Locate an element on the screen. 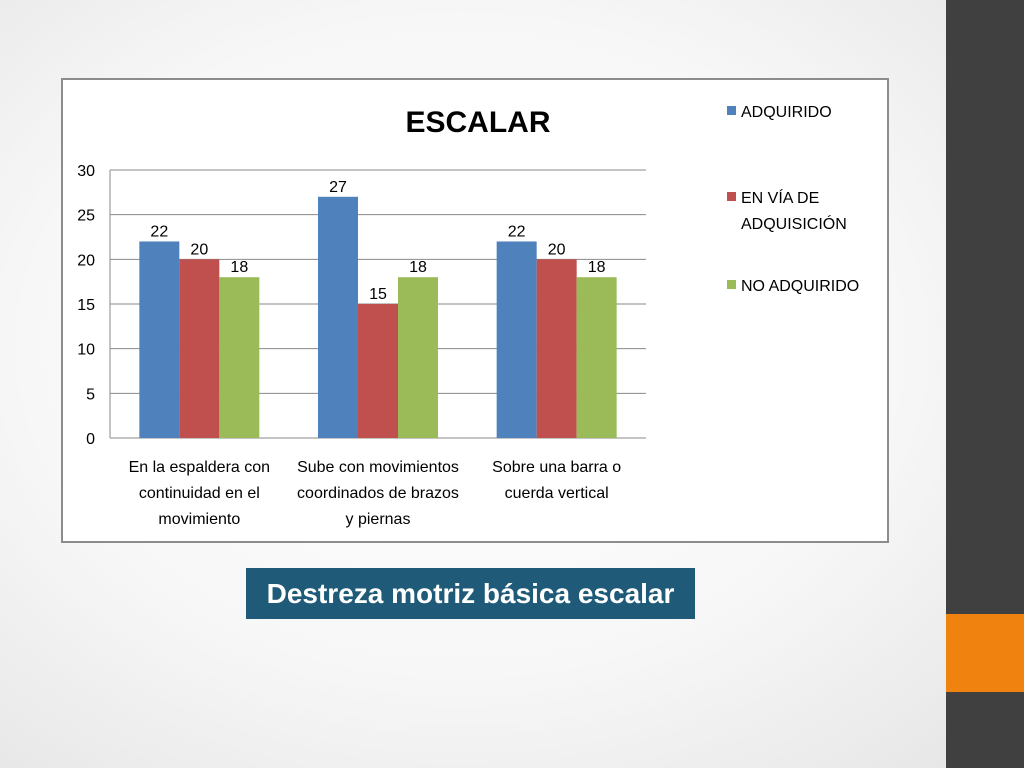 This screenshot has height=768, width=1024. caption-box: Destreza motriz básica escalar is located at coordinates (470, 593).